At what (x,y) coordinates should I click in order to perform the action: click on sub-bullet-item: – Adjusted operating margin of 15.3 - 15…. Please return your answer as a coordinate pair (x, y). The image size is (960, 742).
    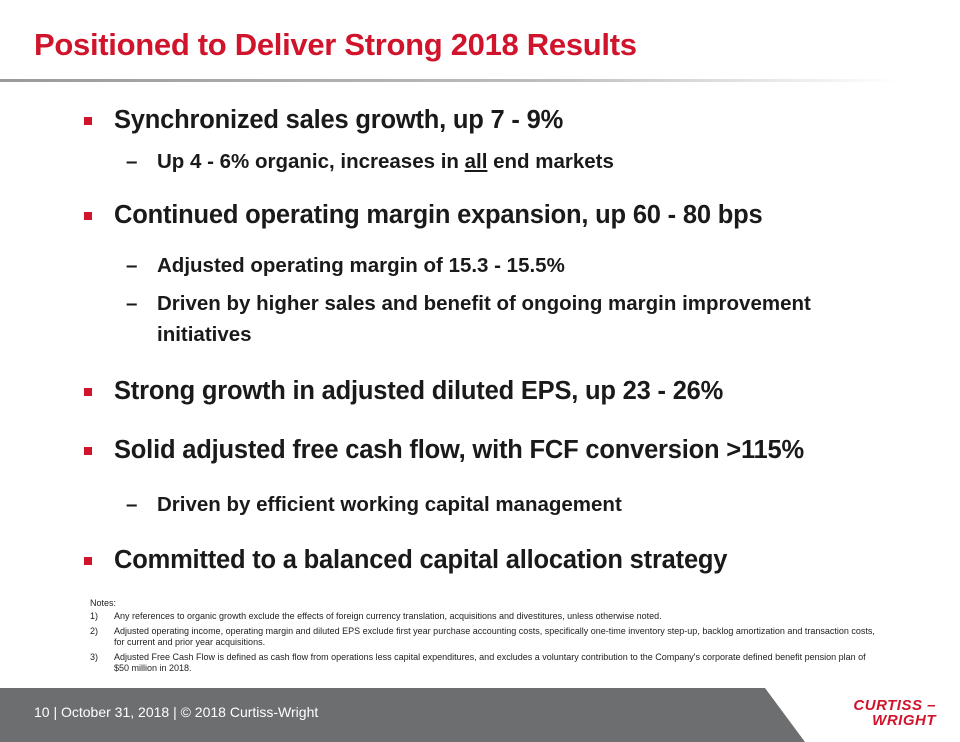
    Looking at the image, I should click on (345, 266).